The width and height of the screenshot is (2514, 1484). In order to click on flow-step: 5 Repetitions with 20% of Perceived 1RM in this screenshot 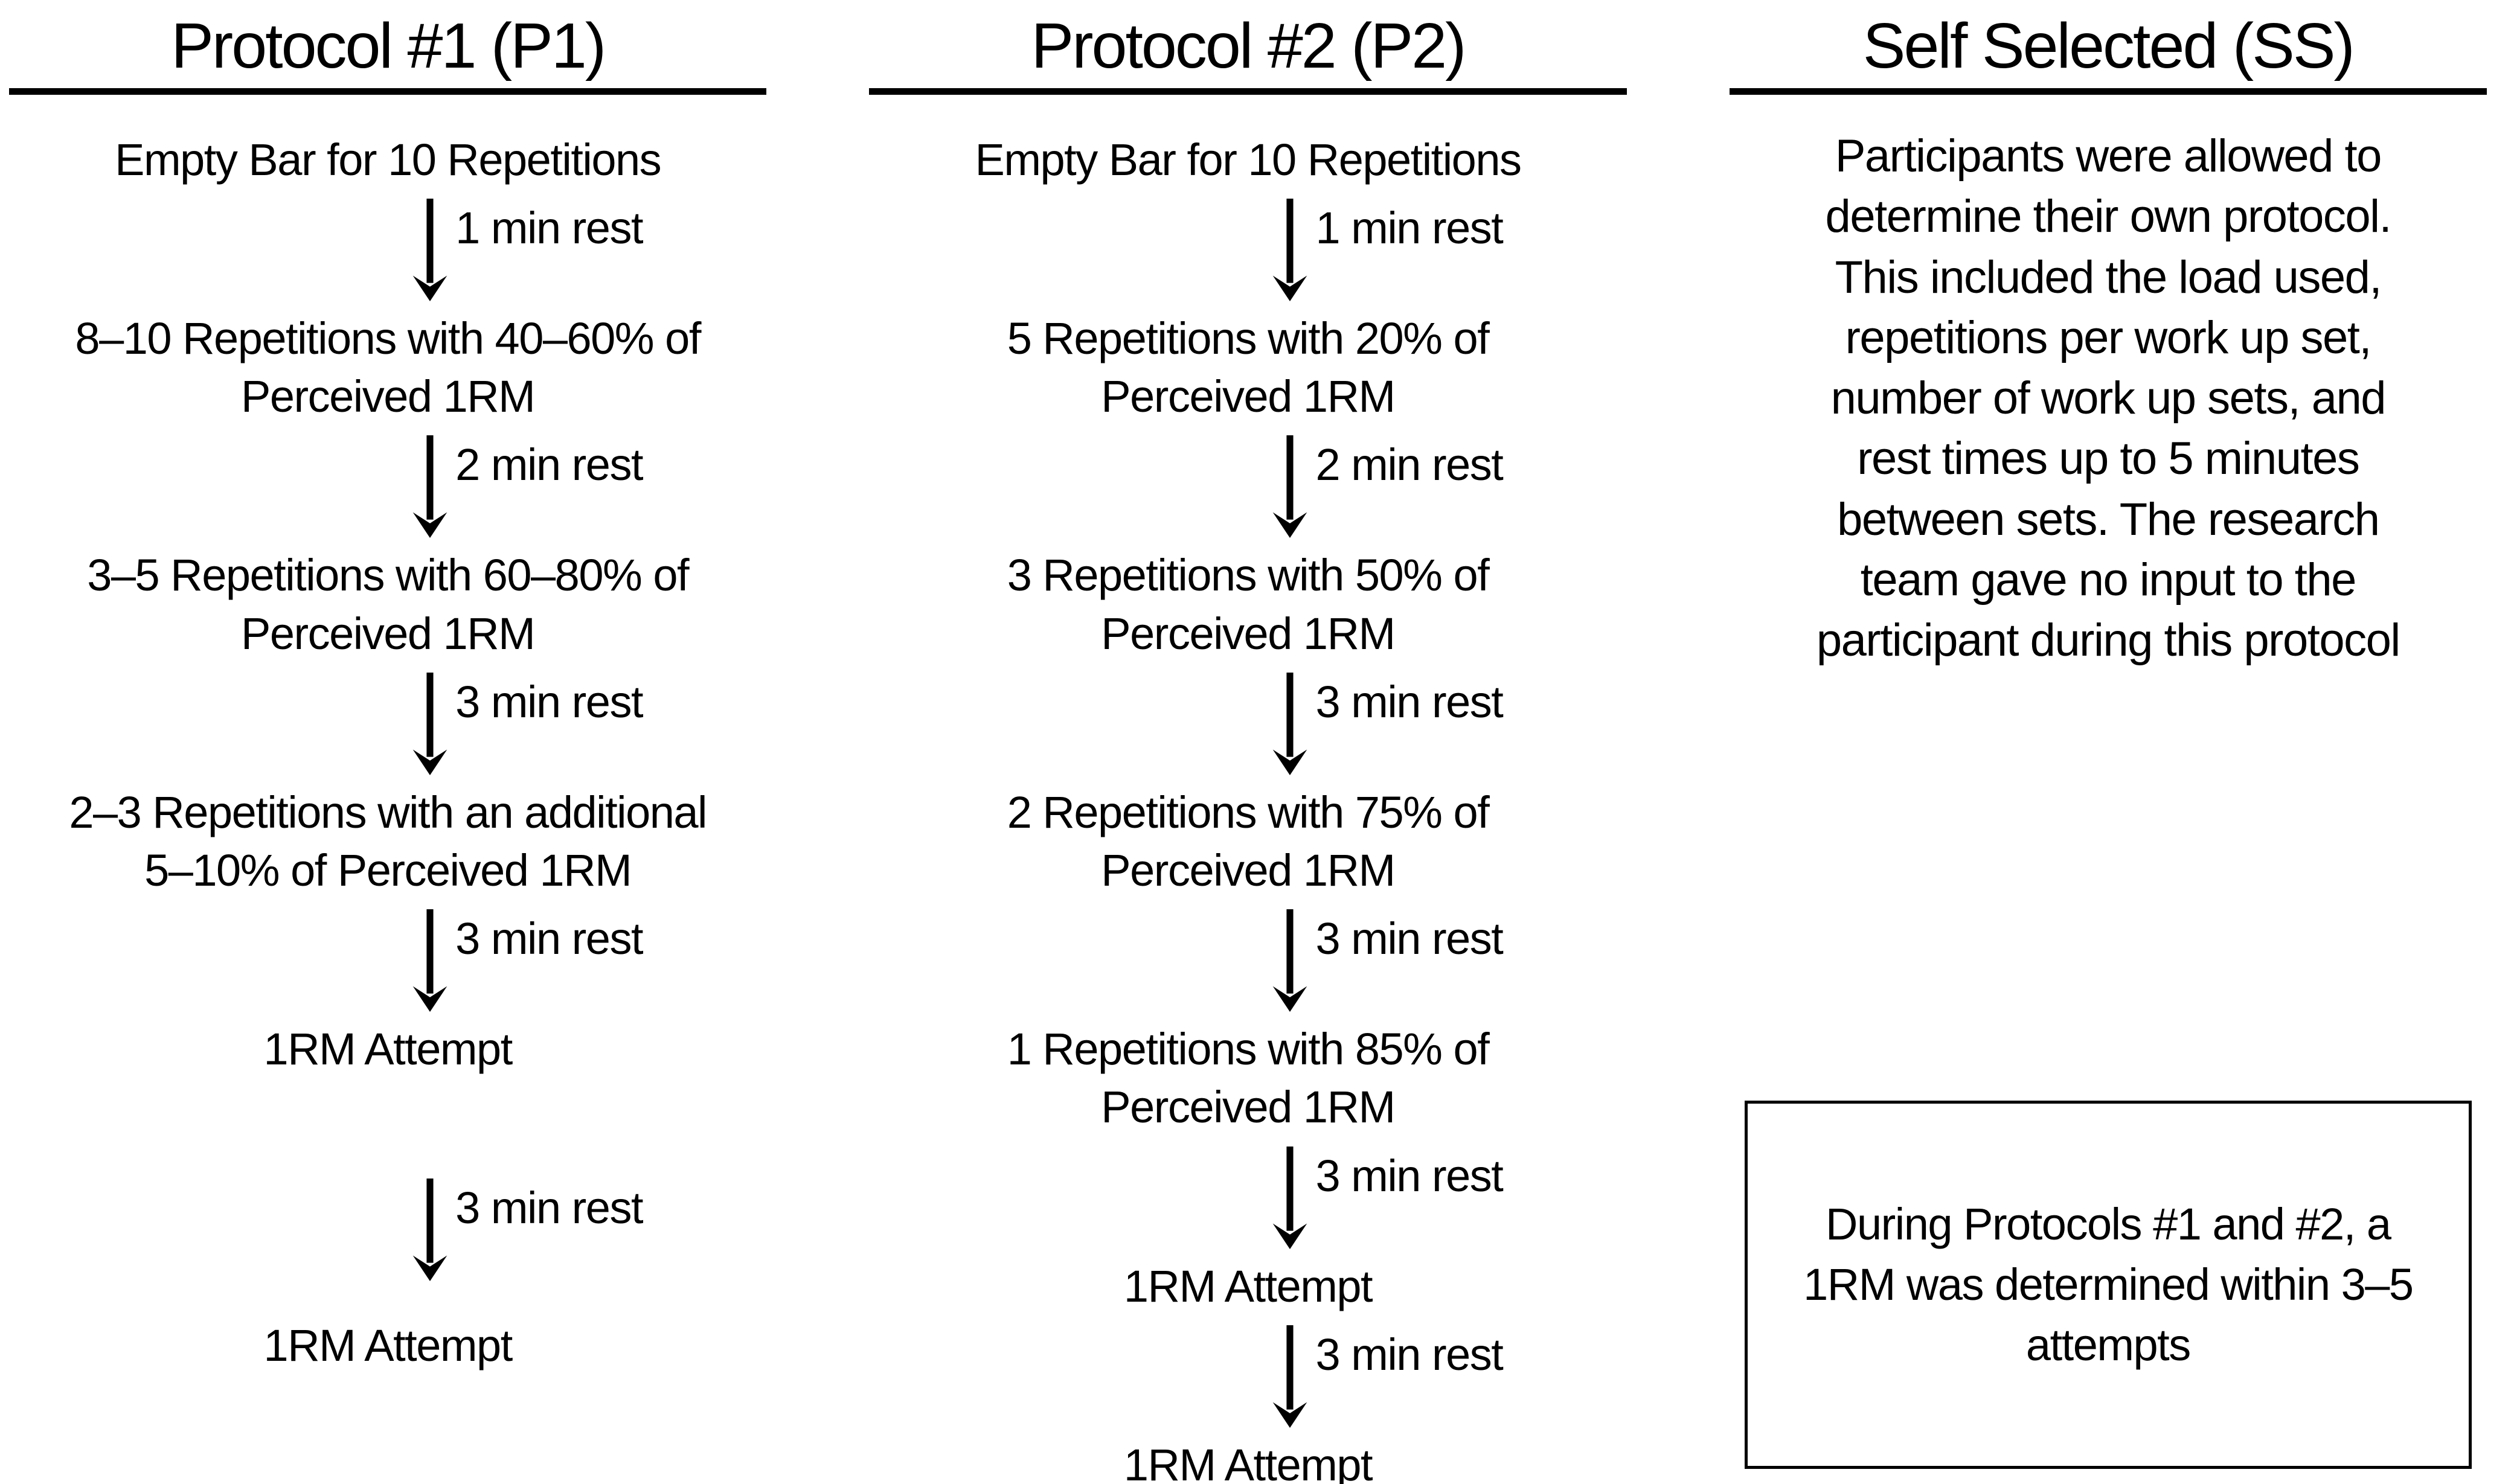, I will do `click(1248, 368)`.